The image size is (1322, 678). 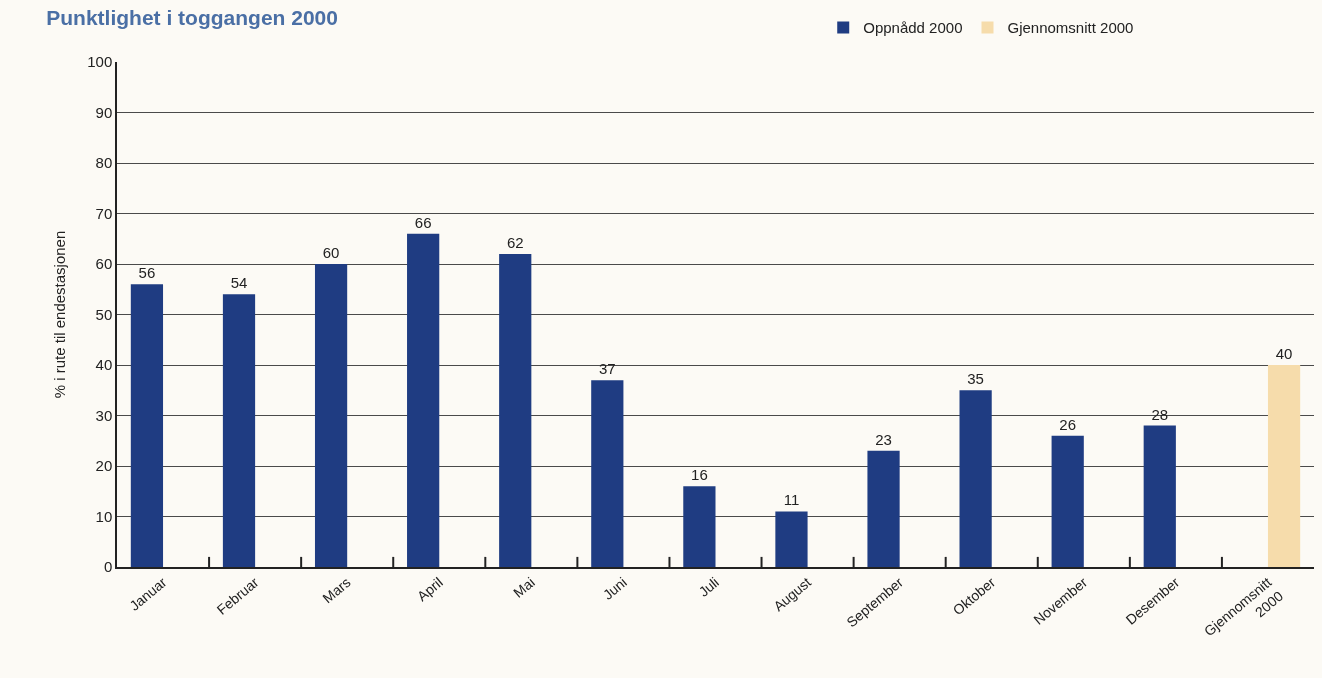 What do you see at coordinates (100, 62) in the screenshot?
I see `y-tick-label: 100` at bounding box center [100, 62].